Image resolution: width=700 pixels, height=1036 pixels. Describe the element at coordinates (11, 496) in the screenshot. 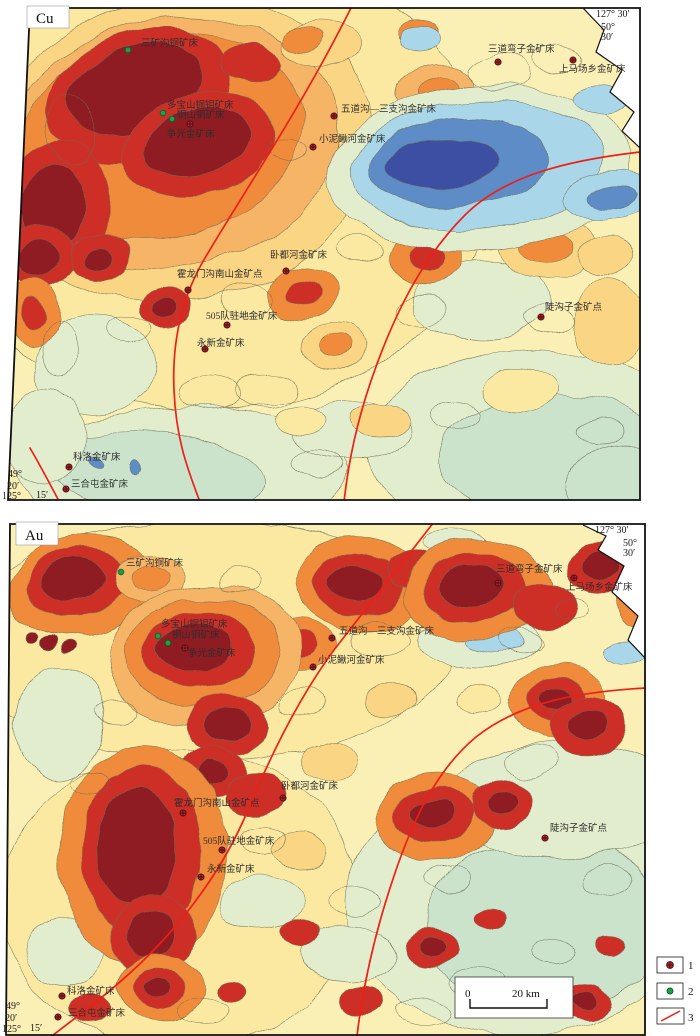

I see `cu-lon-left-deg: 125°` at that location.